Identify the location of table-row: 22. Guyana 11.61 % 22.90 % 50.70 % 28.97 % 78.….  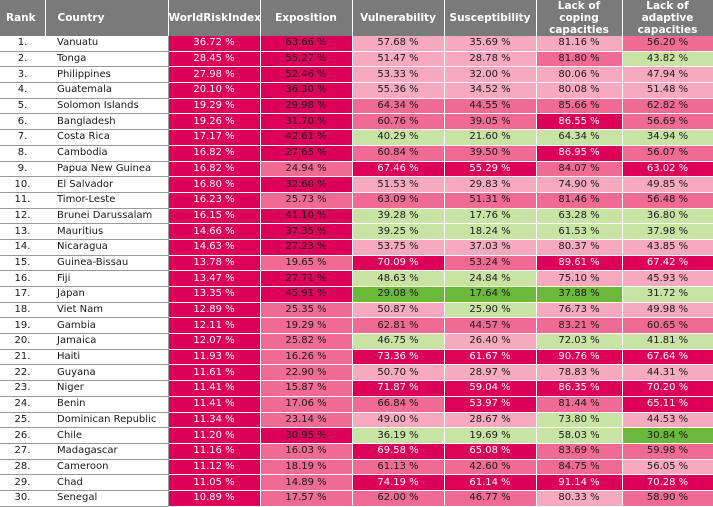
(356, 373).